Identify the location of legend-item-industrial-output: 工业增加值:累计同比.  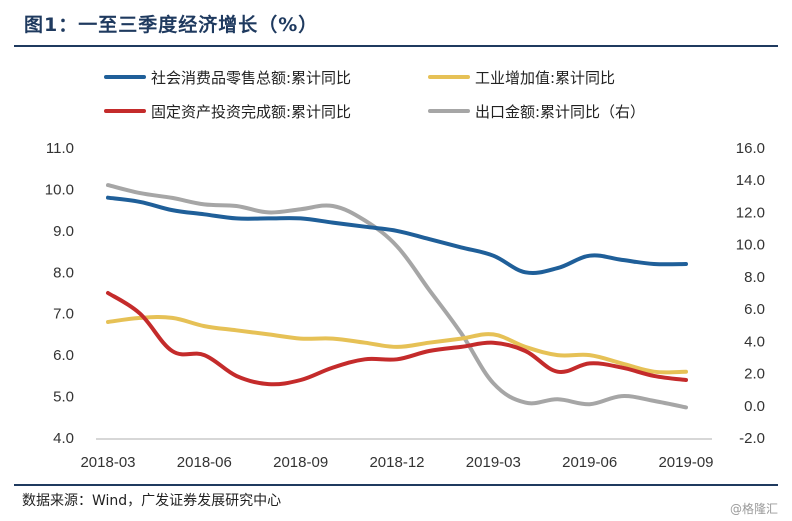
(521, 78).